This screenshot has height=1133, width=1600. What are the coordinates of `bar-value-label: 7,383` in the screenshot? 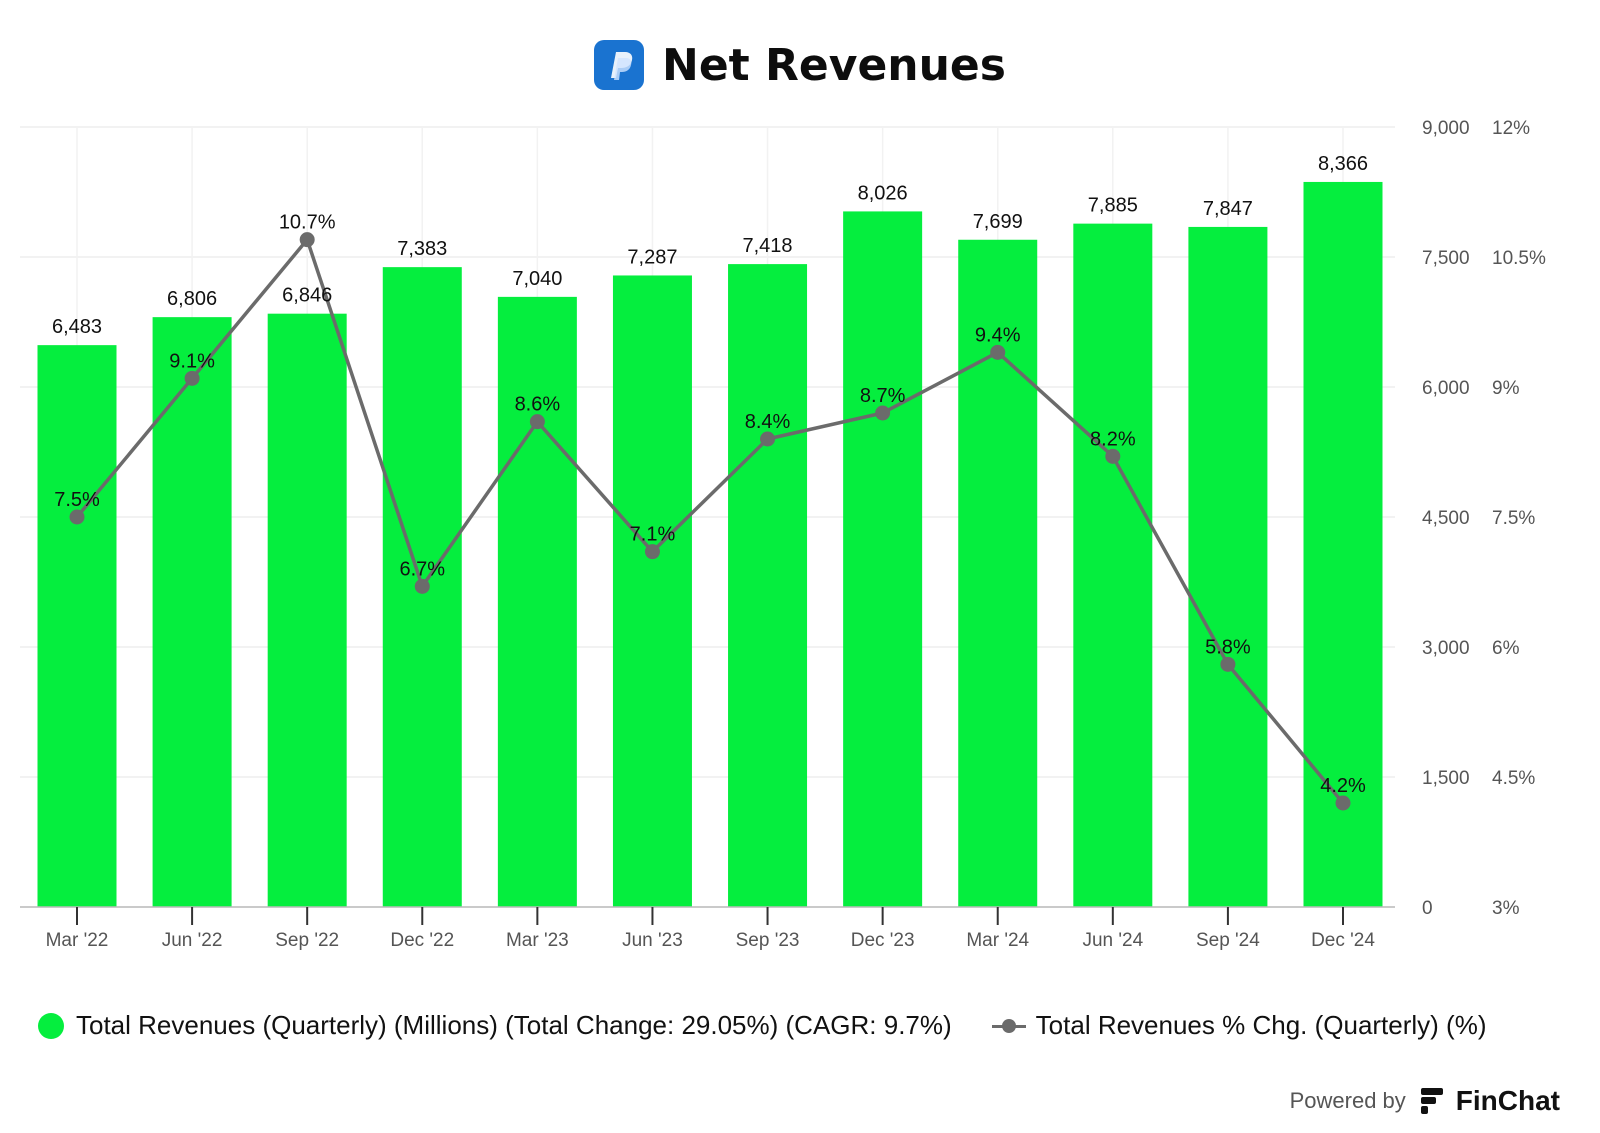 It's located at (422, 249).